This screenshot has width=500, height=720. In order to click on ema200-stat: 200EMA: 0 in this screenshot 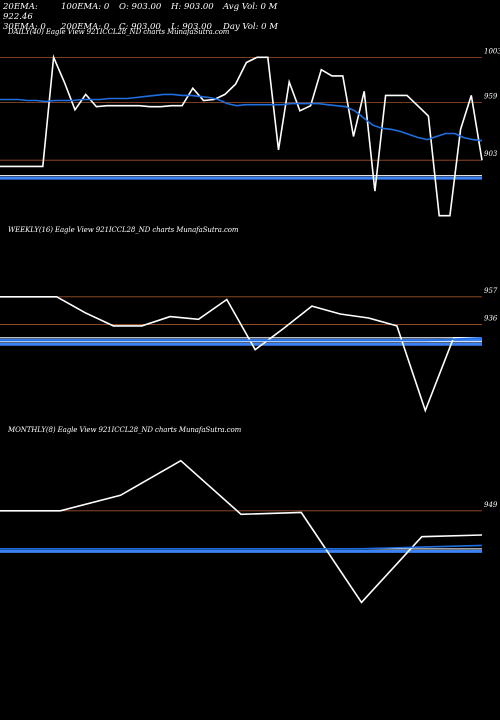, I will do `click(85, 27)`.